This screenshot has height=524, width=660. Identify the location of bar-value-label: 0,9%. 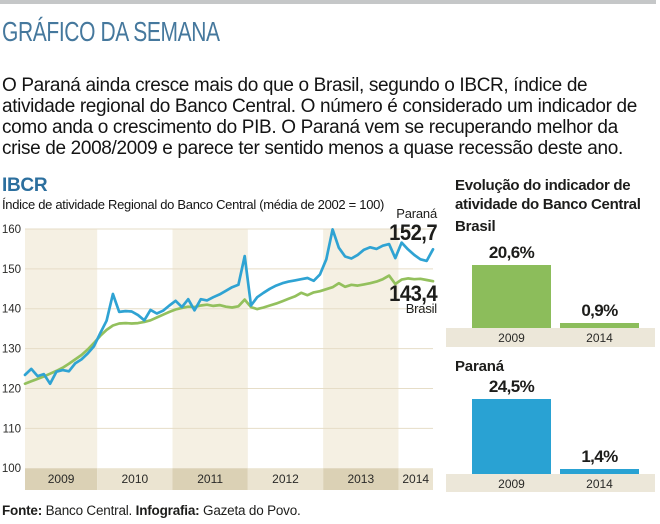
(599, 310).